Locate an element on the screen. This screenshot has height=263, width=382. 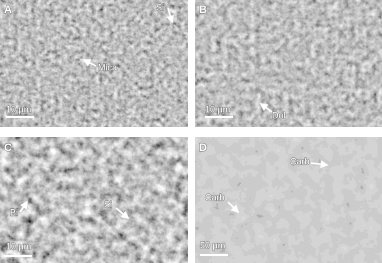
annotation: Mica is located at coordinates (107, 67).